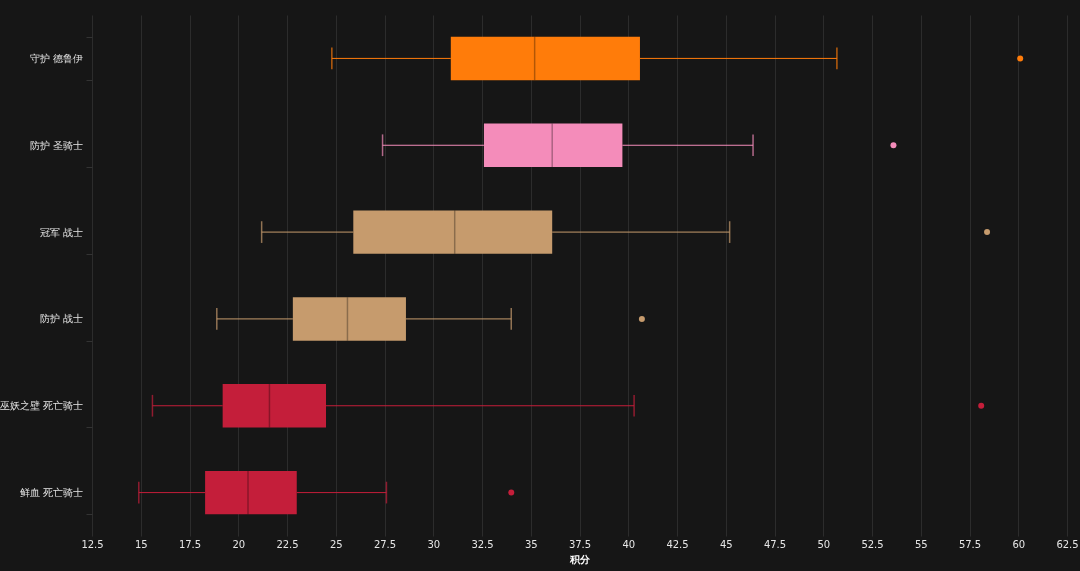 Image resolution: width=1080 pixels, height=571 pixels. What do you see at coordinates (92, 544) in the screenshot?
I see `x-tick-label: 12.5` at bounding box center [92, 544].